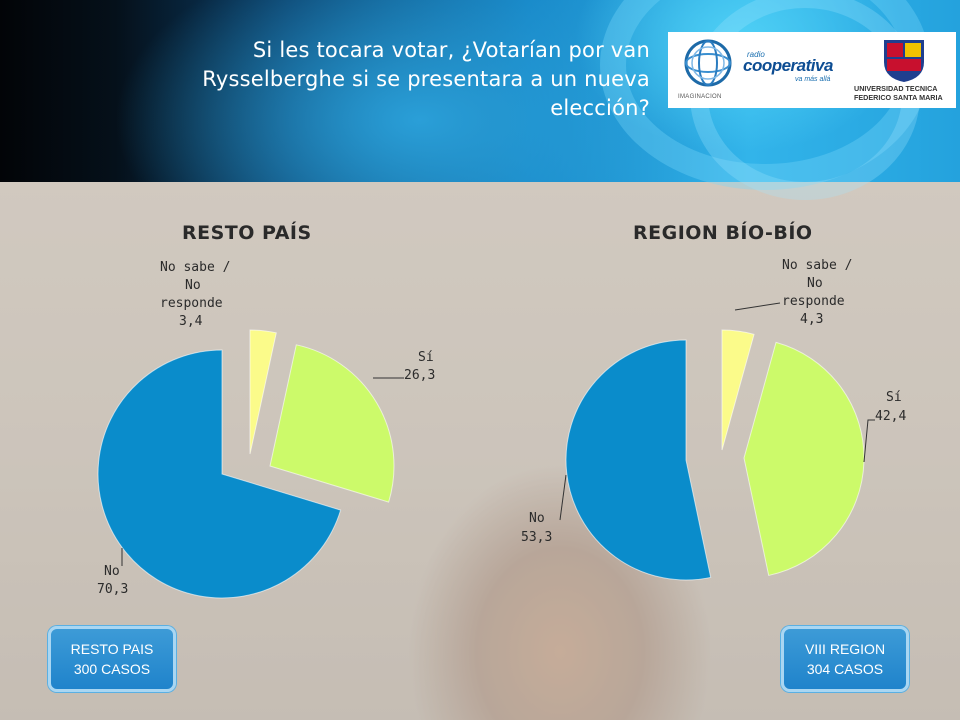 The width and height of the screenshot is (960, 720). I want to click on label-left-si-value: 26,3, so click(419, 375).